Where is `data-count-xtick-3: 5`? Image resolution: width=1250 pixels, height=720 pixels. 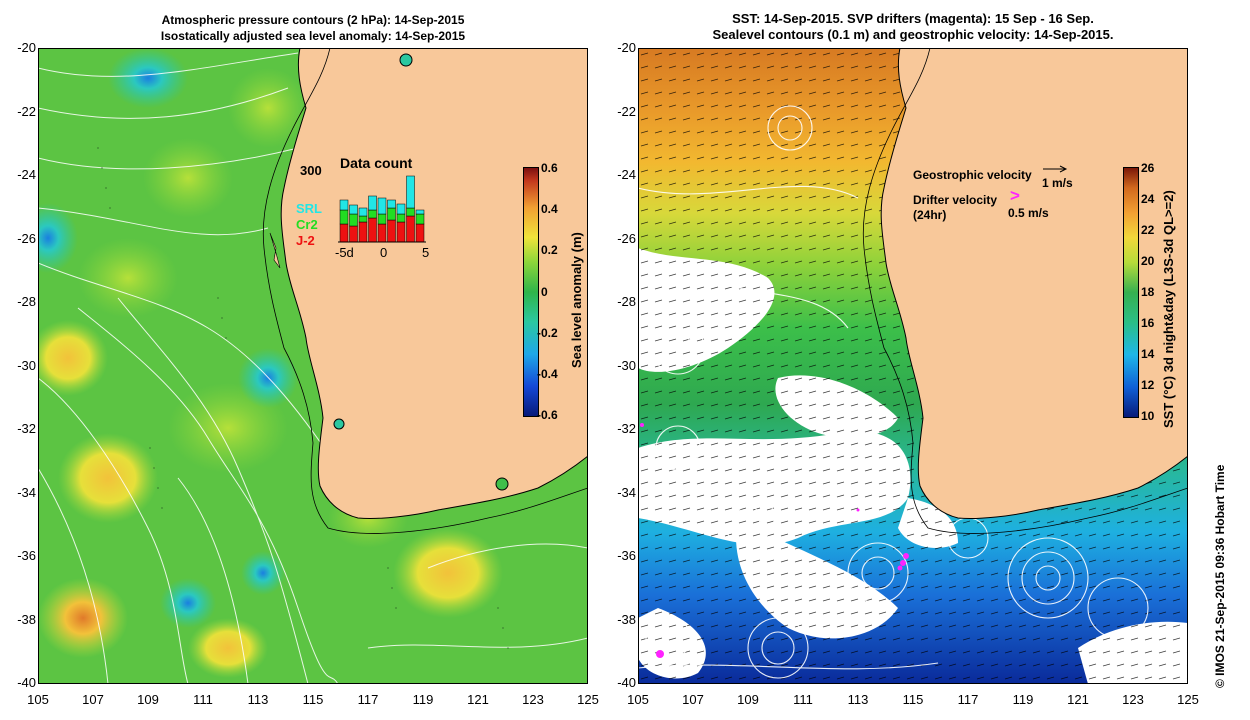
data-count-xtick-3: 5 is located at coordinates (426, 252).